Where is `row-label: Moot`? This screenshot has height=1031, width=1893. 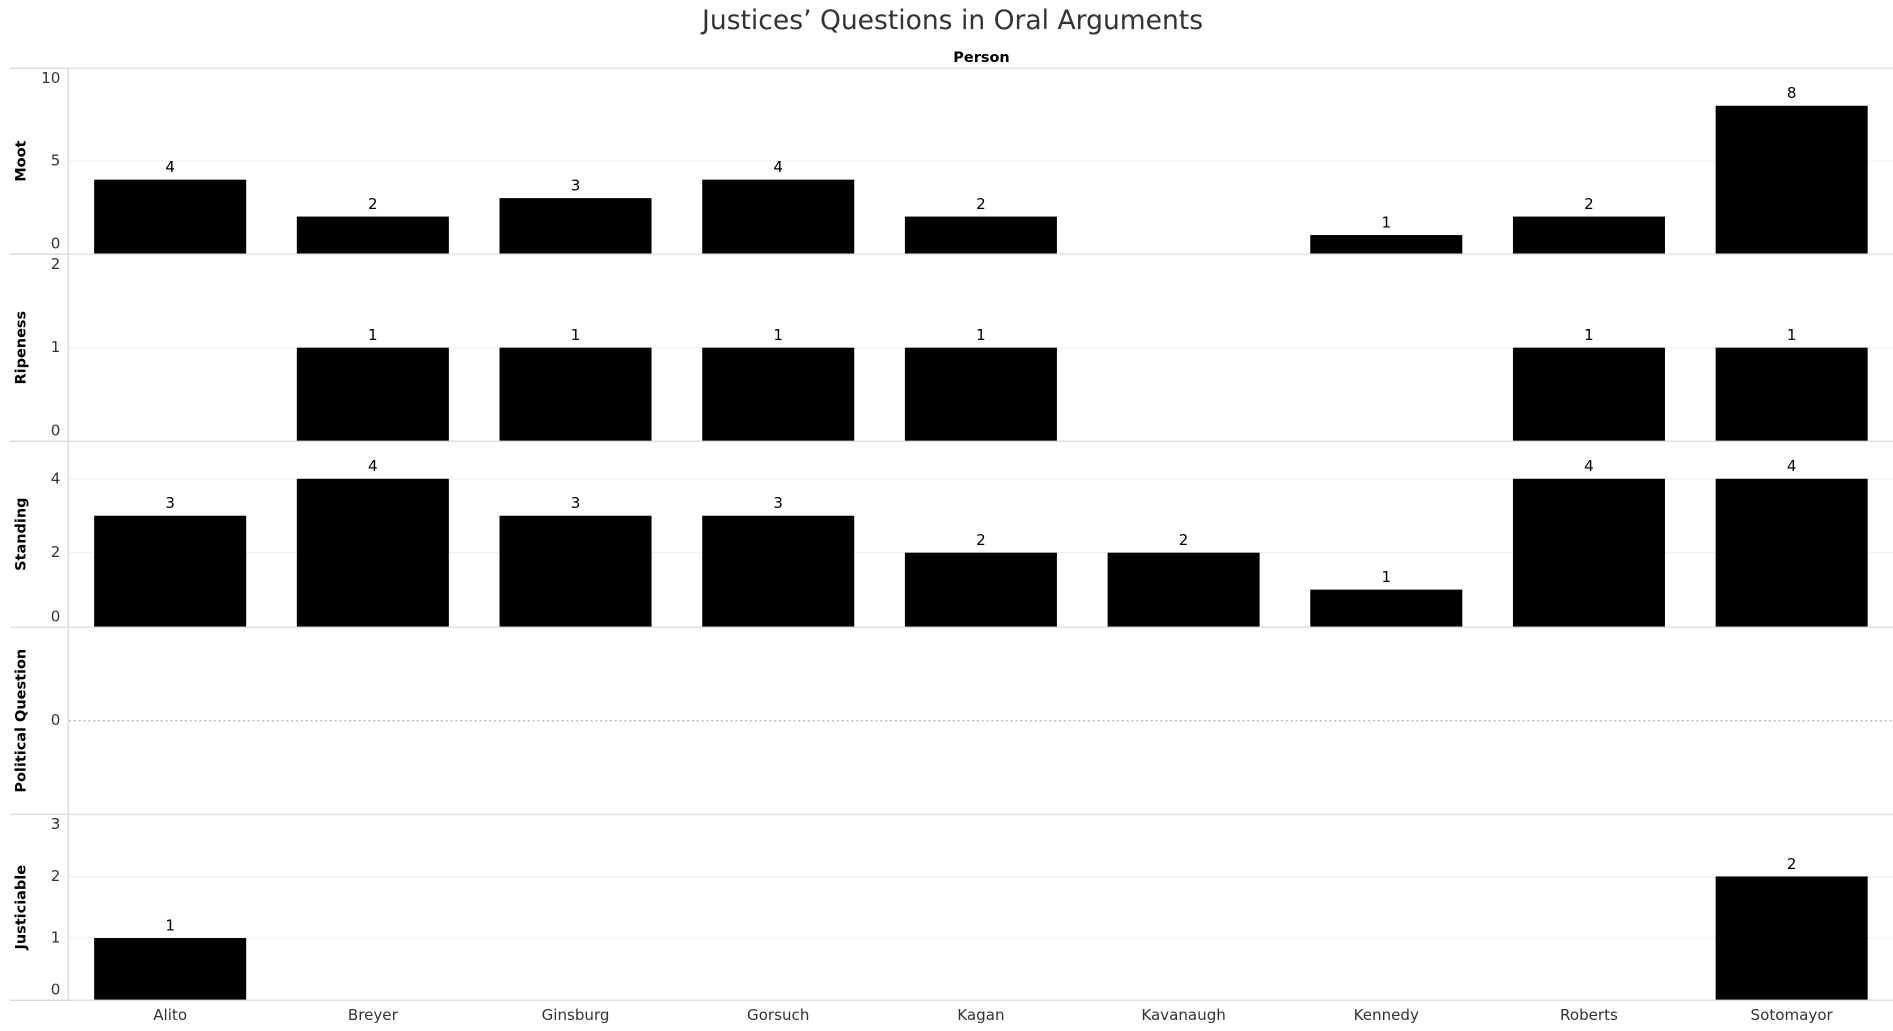
row-label: Moot is located at coordinates (22, 160).